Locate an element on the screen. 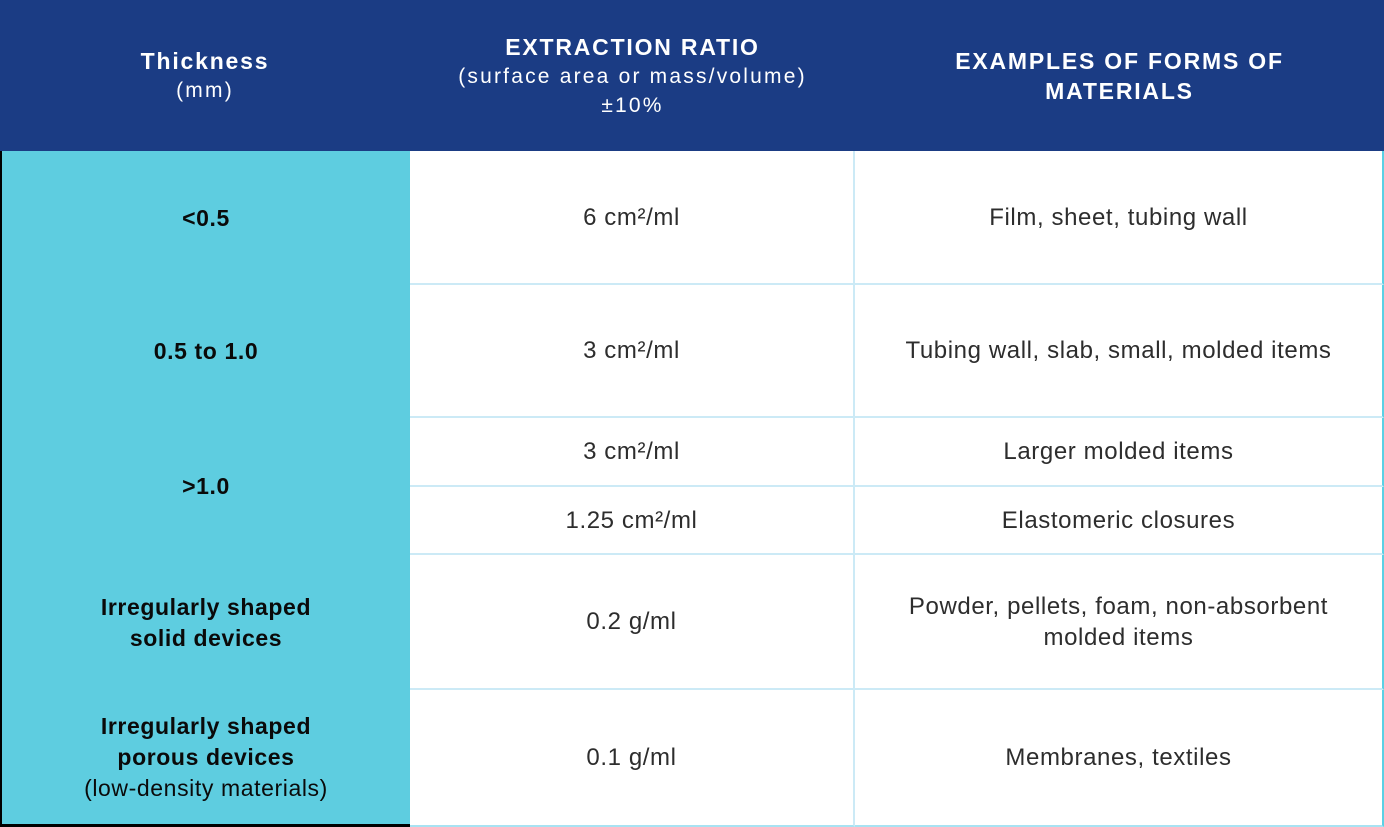 The image size is (1384, 827). examples-cell-row4: Elastomeric closures is located at coordinates (1119, 521).